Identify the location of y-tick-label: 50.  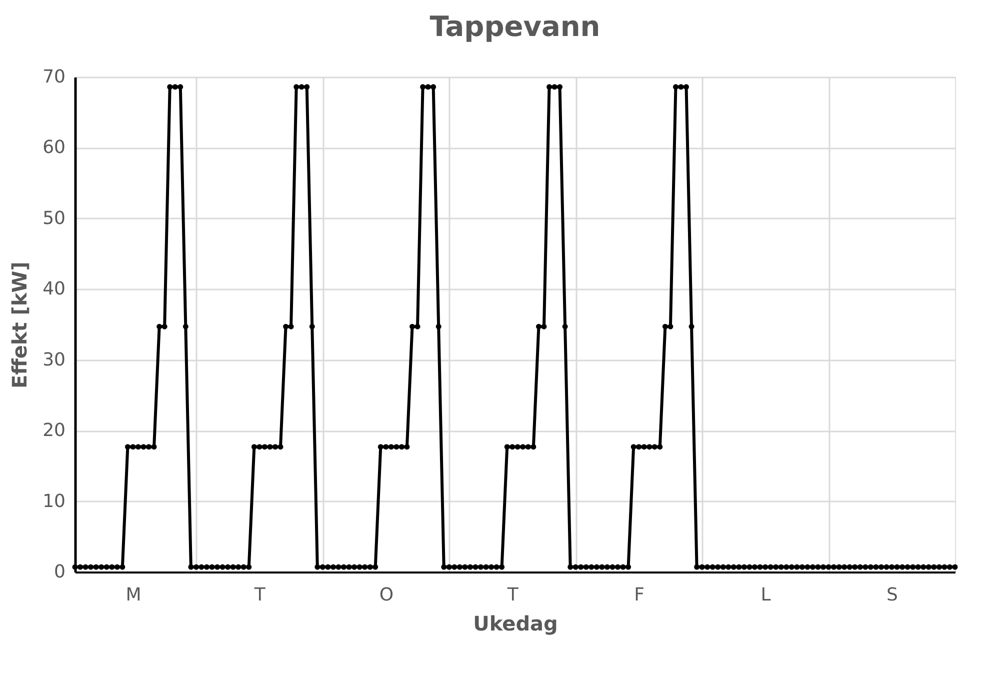
(54, 218).